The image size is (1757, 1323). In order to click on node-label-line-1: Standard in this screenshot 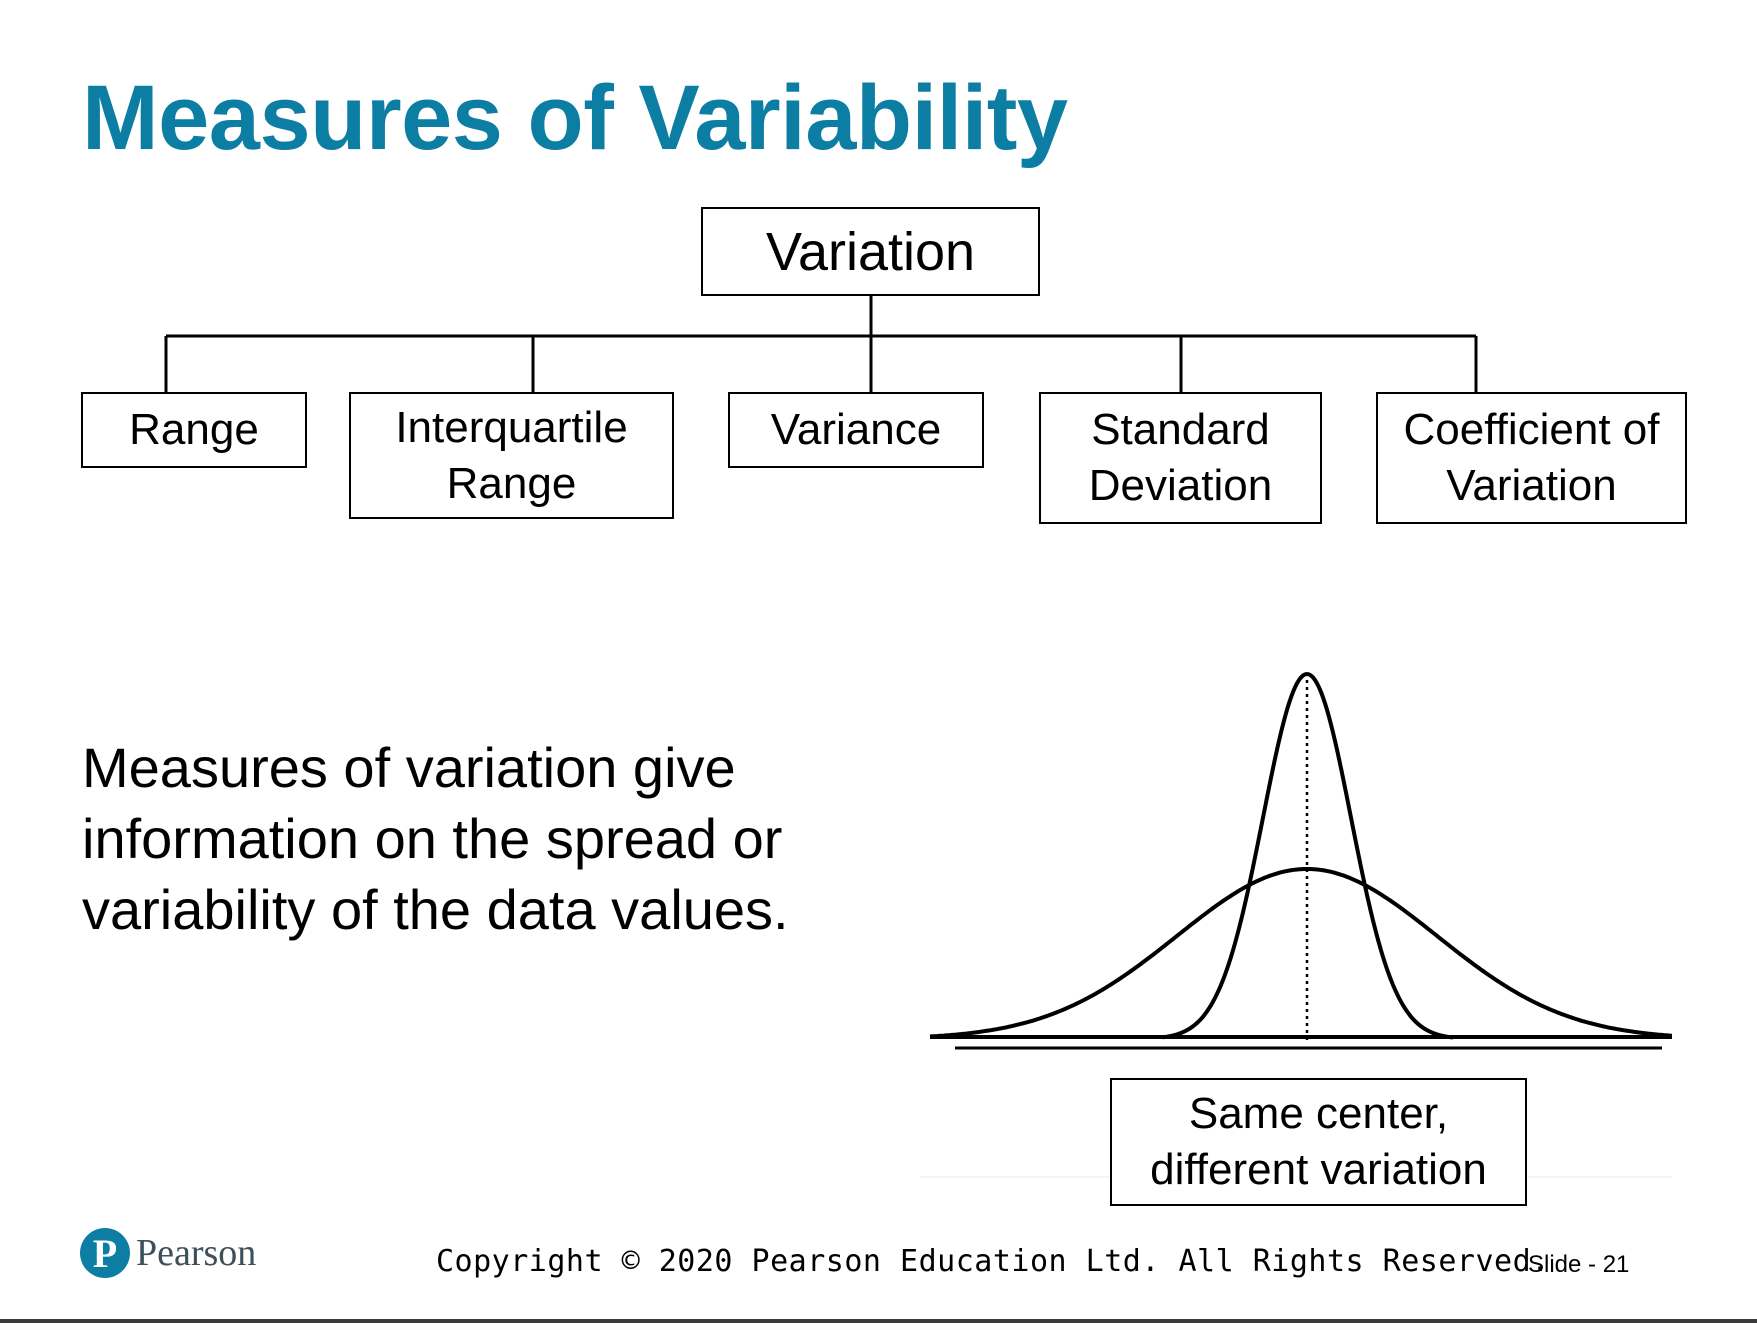, I will do `click(1180, 429)`.